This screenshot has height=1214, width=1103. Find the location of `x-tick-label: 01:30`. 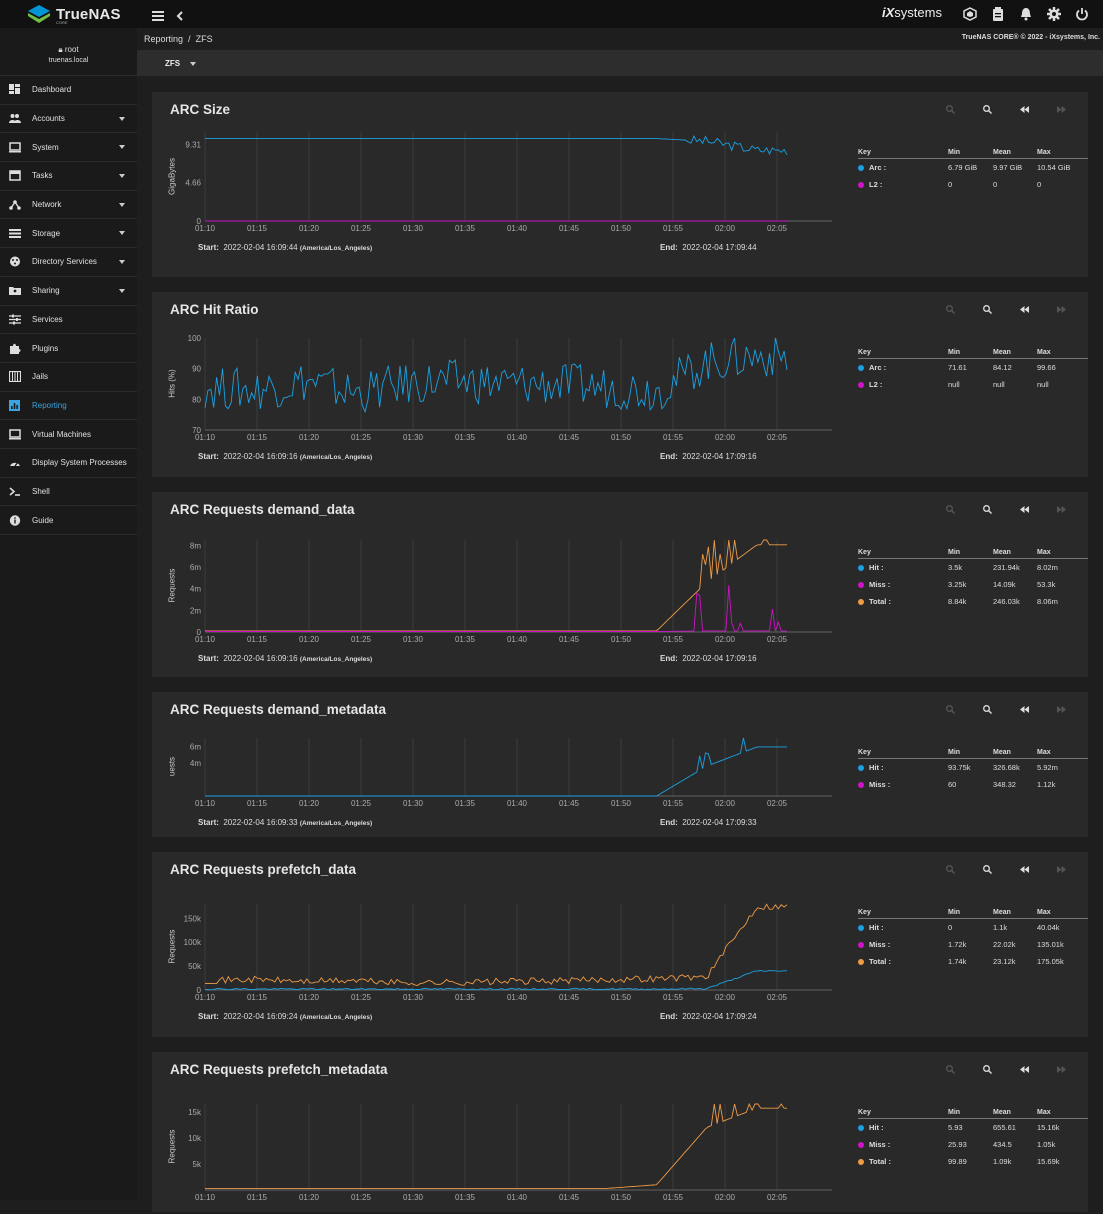

x-tick-label: 01:30 is located at coordinates (413, 803).